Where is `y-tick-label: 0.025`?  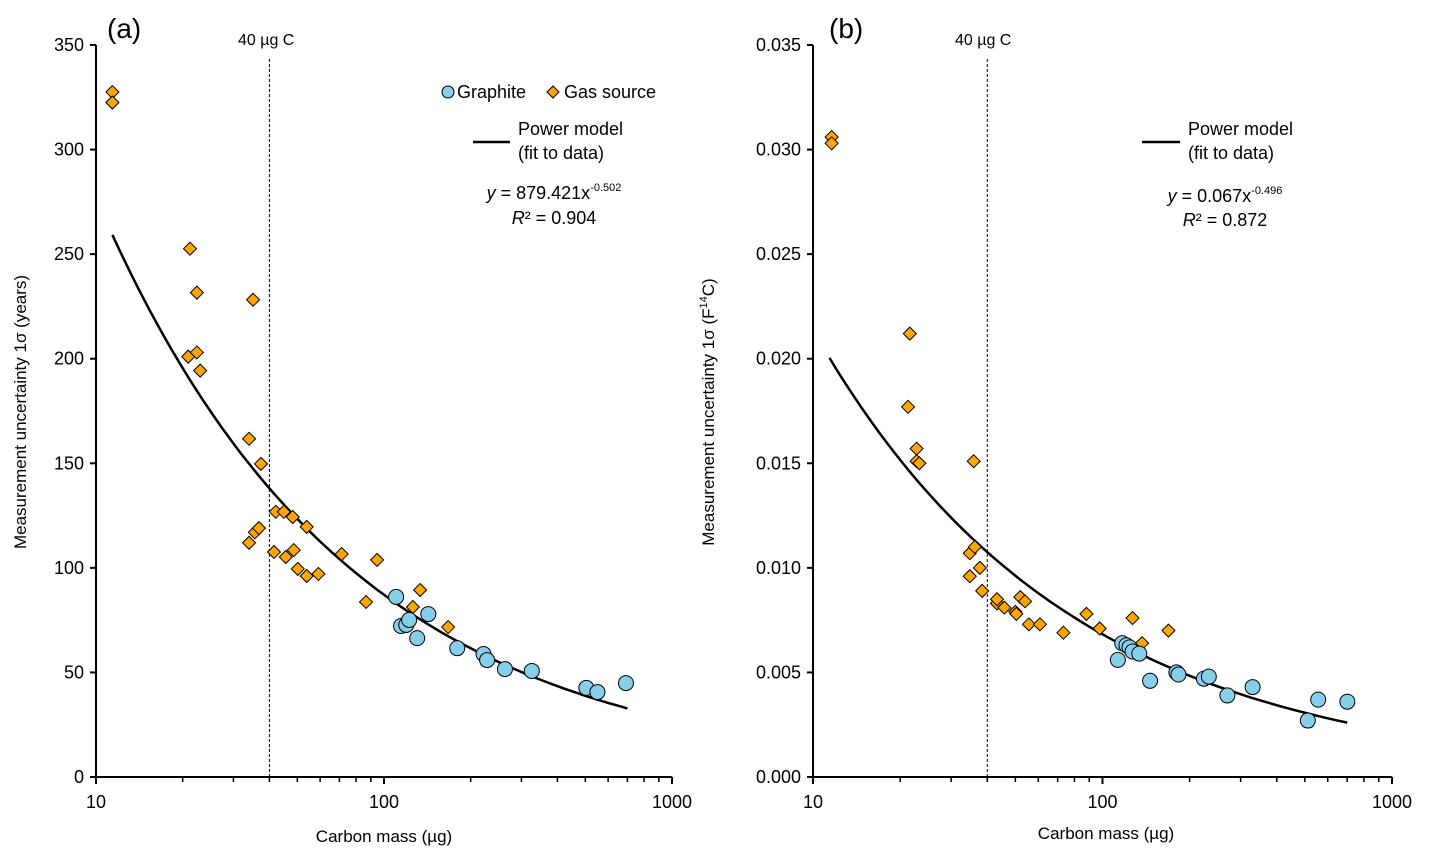 y-tick-label: 0.025 is located at coordinates (778, 254).